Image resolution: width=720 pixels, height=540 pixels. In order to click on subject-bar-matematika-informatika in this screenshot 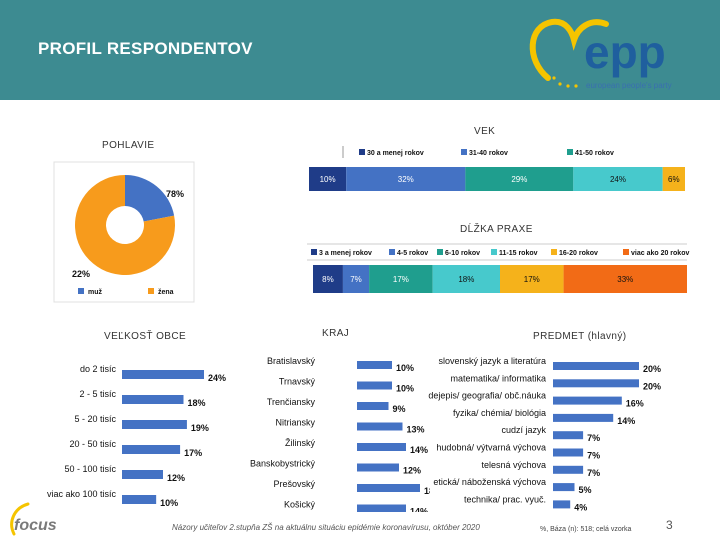, I will do `click(596, 383)`.